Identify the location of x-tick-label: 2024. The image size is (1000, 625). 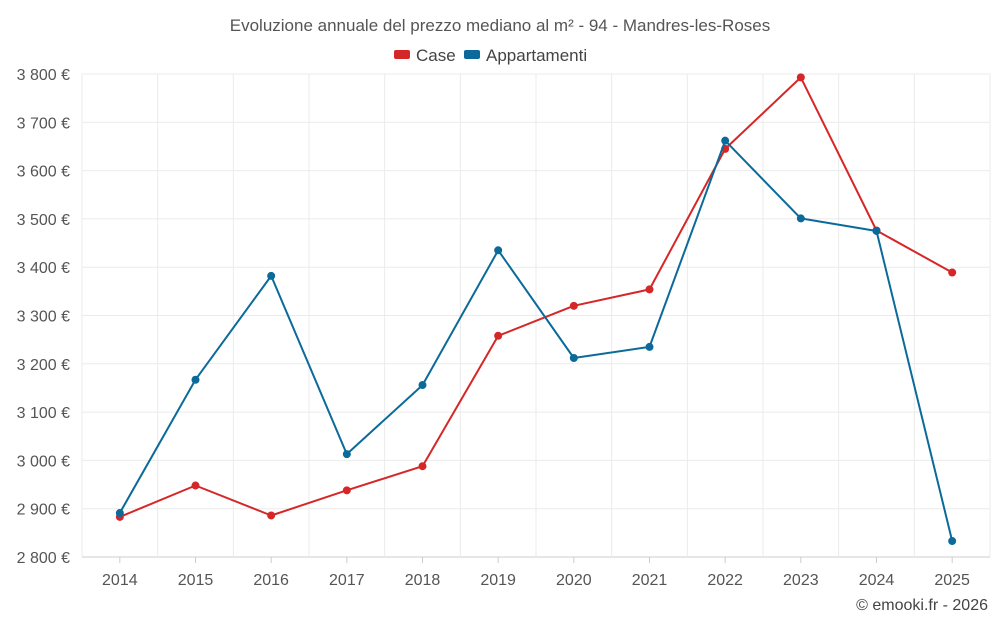
(877, 580).